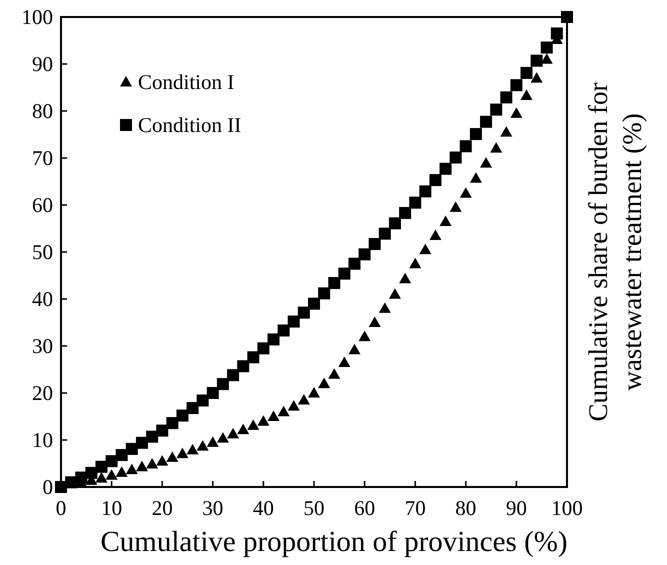  What do you see at coordinates (42, 440) in the screenshot?
I see `y-tick-label: 10` at bounding box center [42, 440].